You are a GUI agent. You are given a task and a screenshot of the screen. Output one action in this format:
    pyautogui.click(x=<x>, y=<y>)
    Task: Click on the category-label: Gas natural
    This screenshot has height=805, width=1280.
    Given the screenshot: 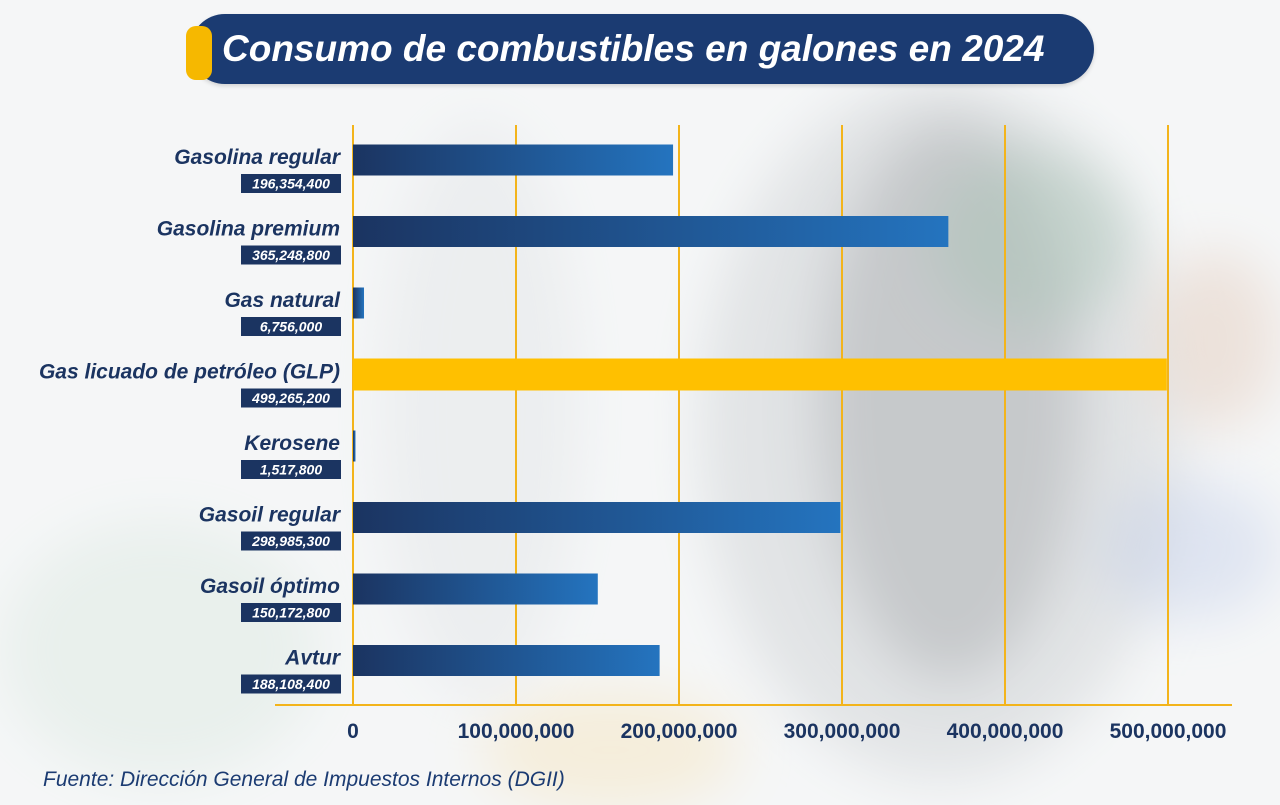 What is the action you would take?
    pyautogui.click(x=282, y=300)
    